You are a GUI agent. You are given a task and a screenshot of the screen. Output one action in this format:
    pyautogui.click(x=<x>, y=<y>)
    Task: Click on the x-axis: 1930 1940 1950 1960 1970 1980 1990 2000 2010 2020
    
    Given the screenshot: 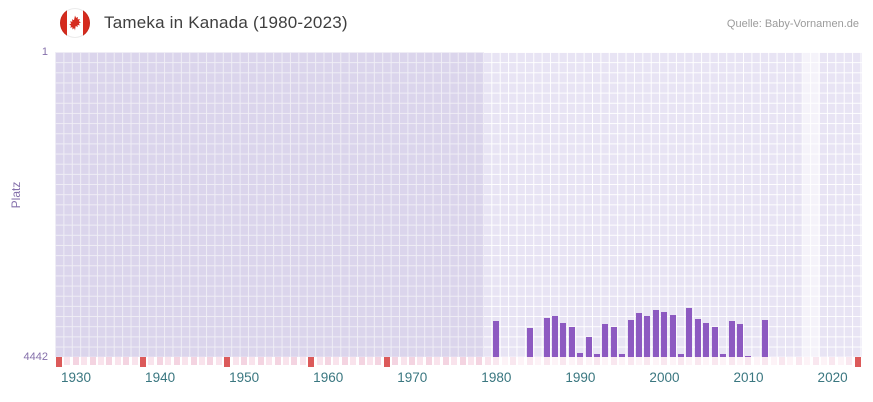 What is the action you would take?
    pyautogui.click(x=436, y=380)
    